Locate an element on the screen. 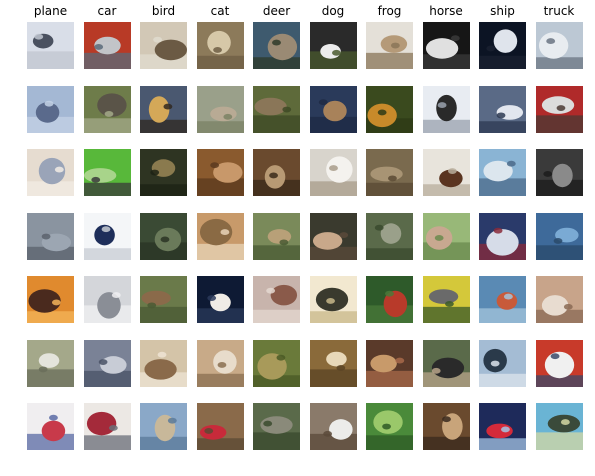  column-title-truck: truck is located at coordinates (559, 11).